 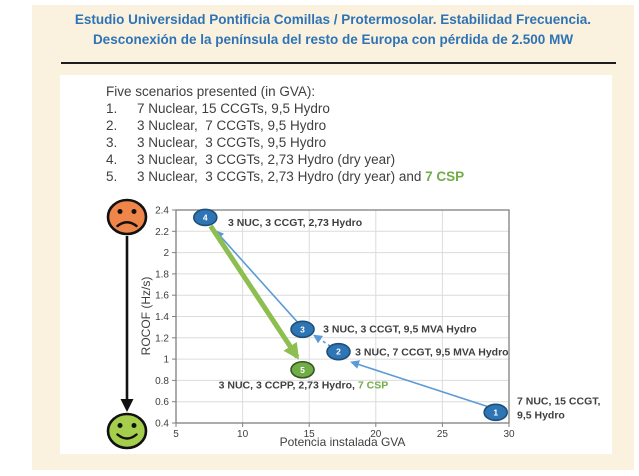 I want to click on y-tick-label: 0.8, so click(x=162, y=381).